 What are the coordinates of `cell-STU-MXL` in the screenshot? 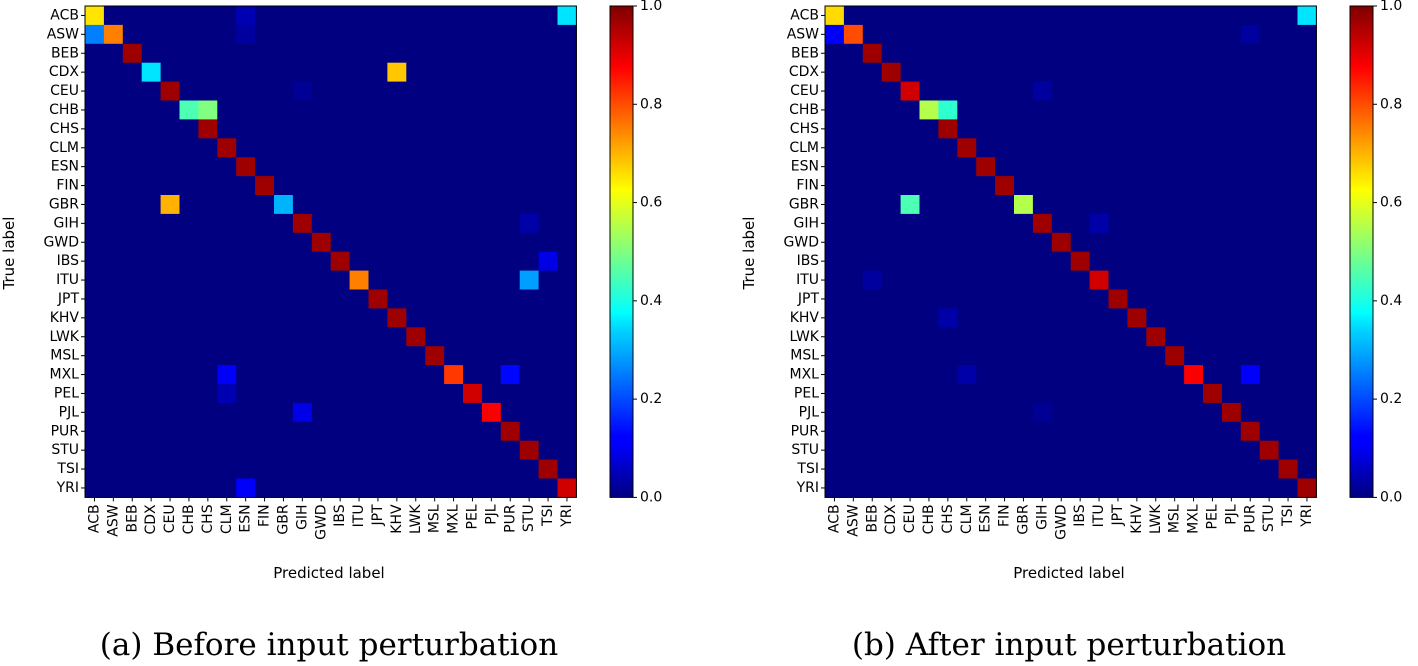 It's located at (454, 450).